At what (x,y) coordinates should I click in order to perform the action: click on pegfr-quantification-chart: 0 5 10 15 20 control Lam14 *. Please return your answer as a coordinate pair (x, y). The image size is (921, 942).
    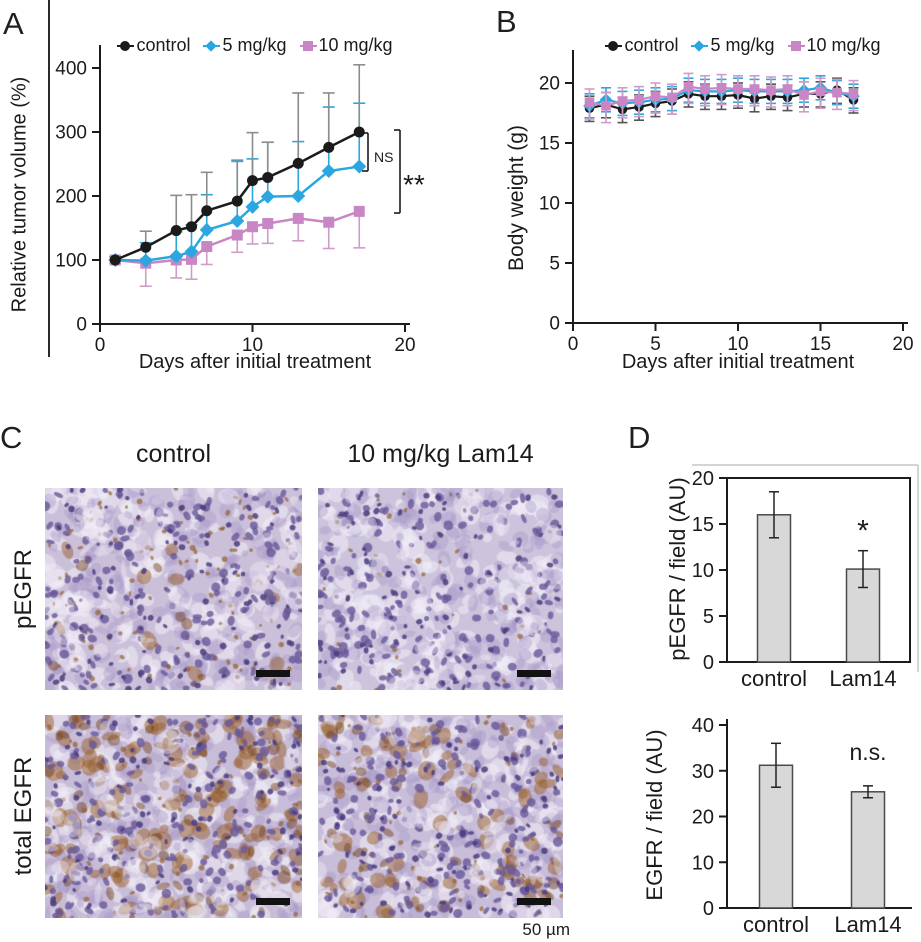
    Looking at the image, I should click on (805, 577).